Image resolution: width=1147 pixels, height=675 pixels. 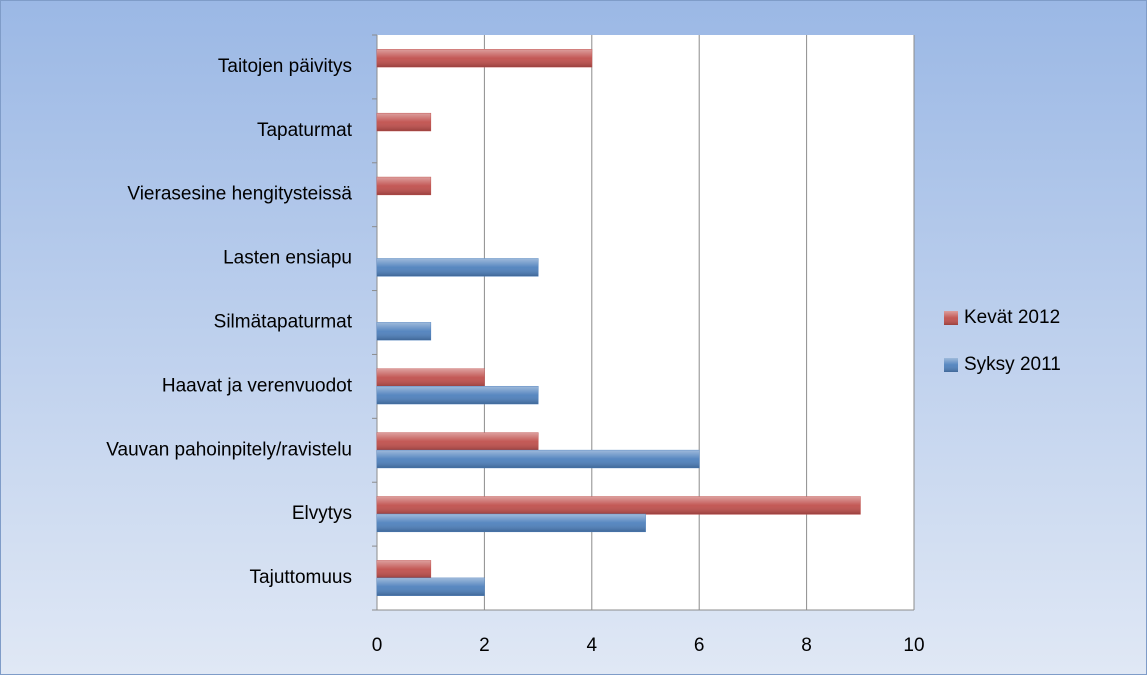 What do you see at coordinates (1012, 364) in the screenshot?
I see `legend-label: Syksy 2011` at bounding box center [1012, 364].